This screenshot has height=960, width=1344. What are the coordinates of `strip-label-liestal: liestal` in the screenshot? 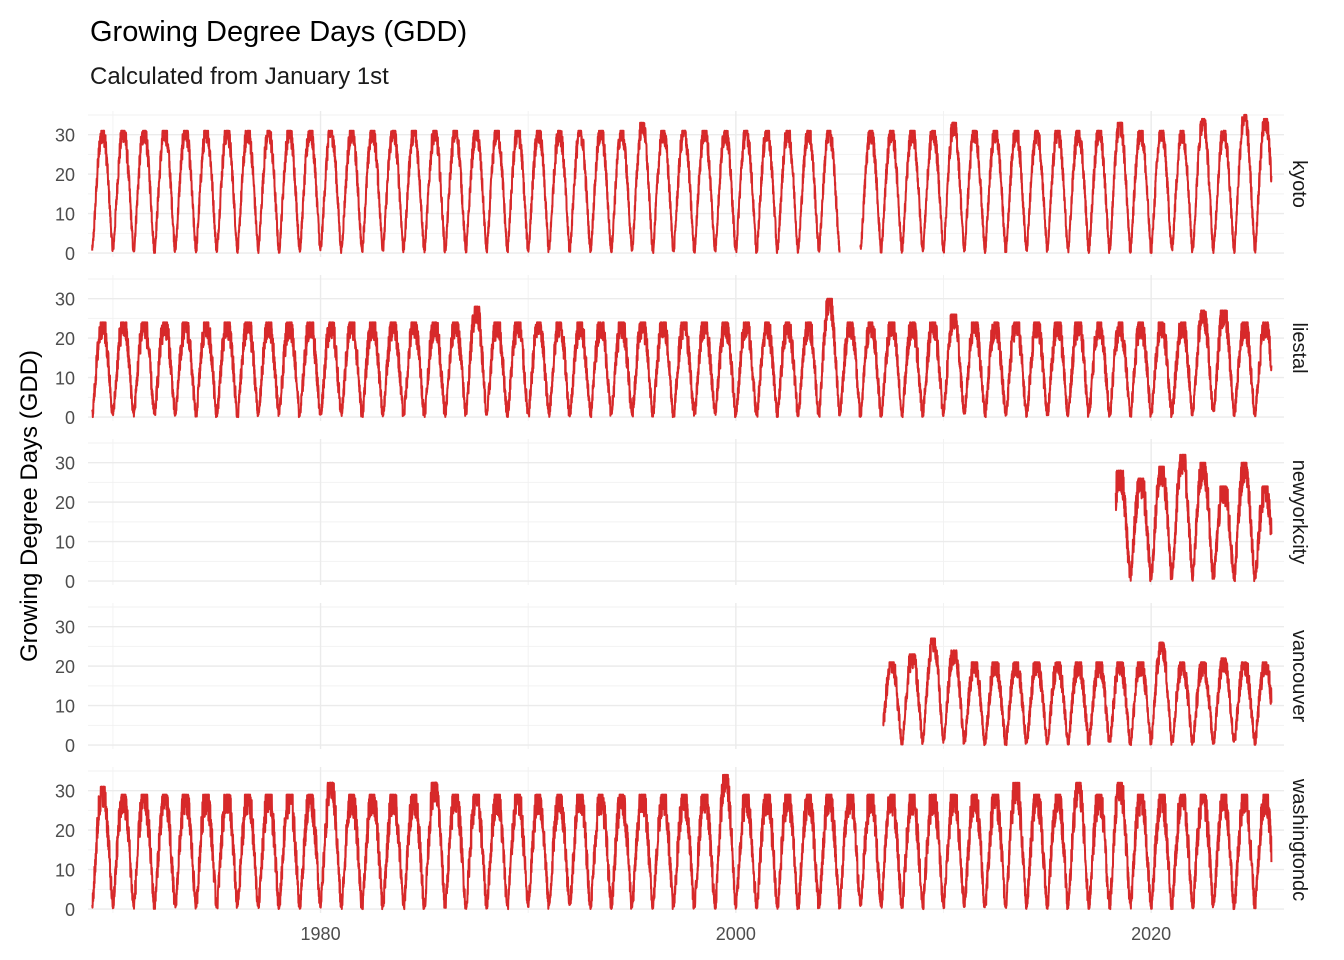 It's located at (1299, 347).